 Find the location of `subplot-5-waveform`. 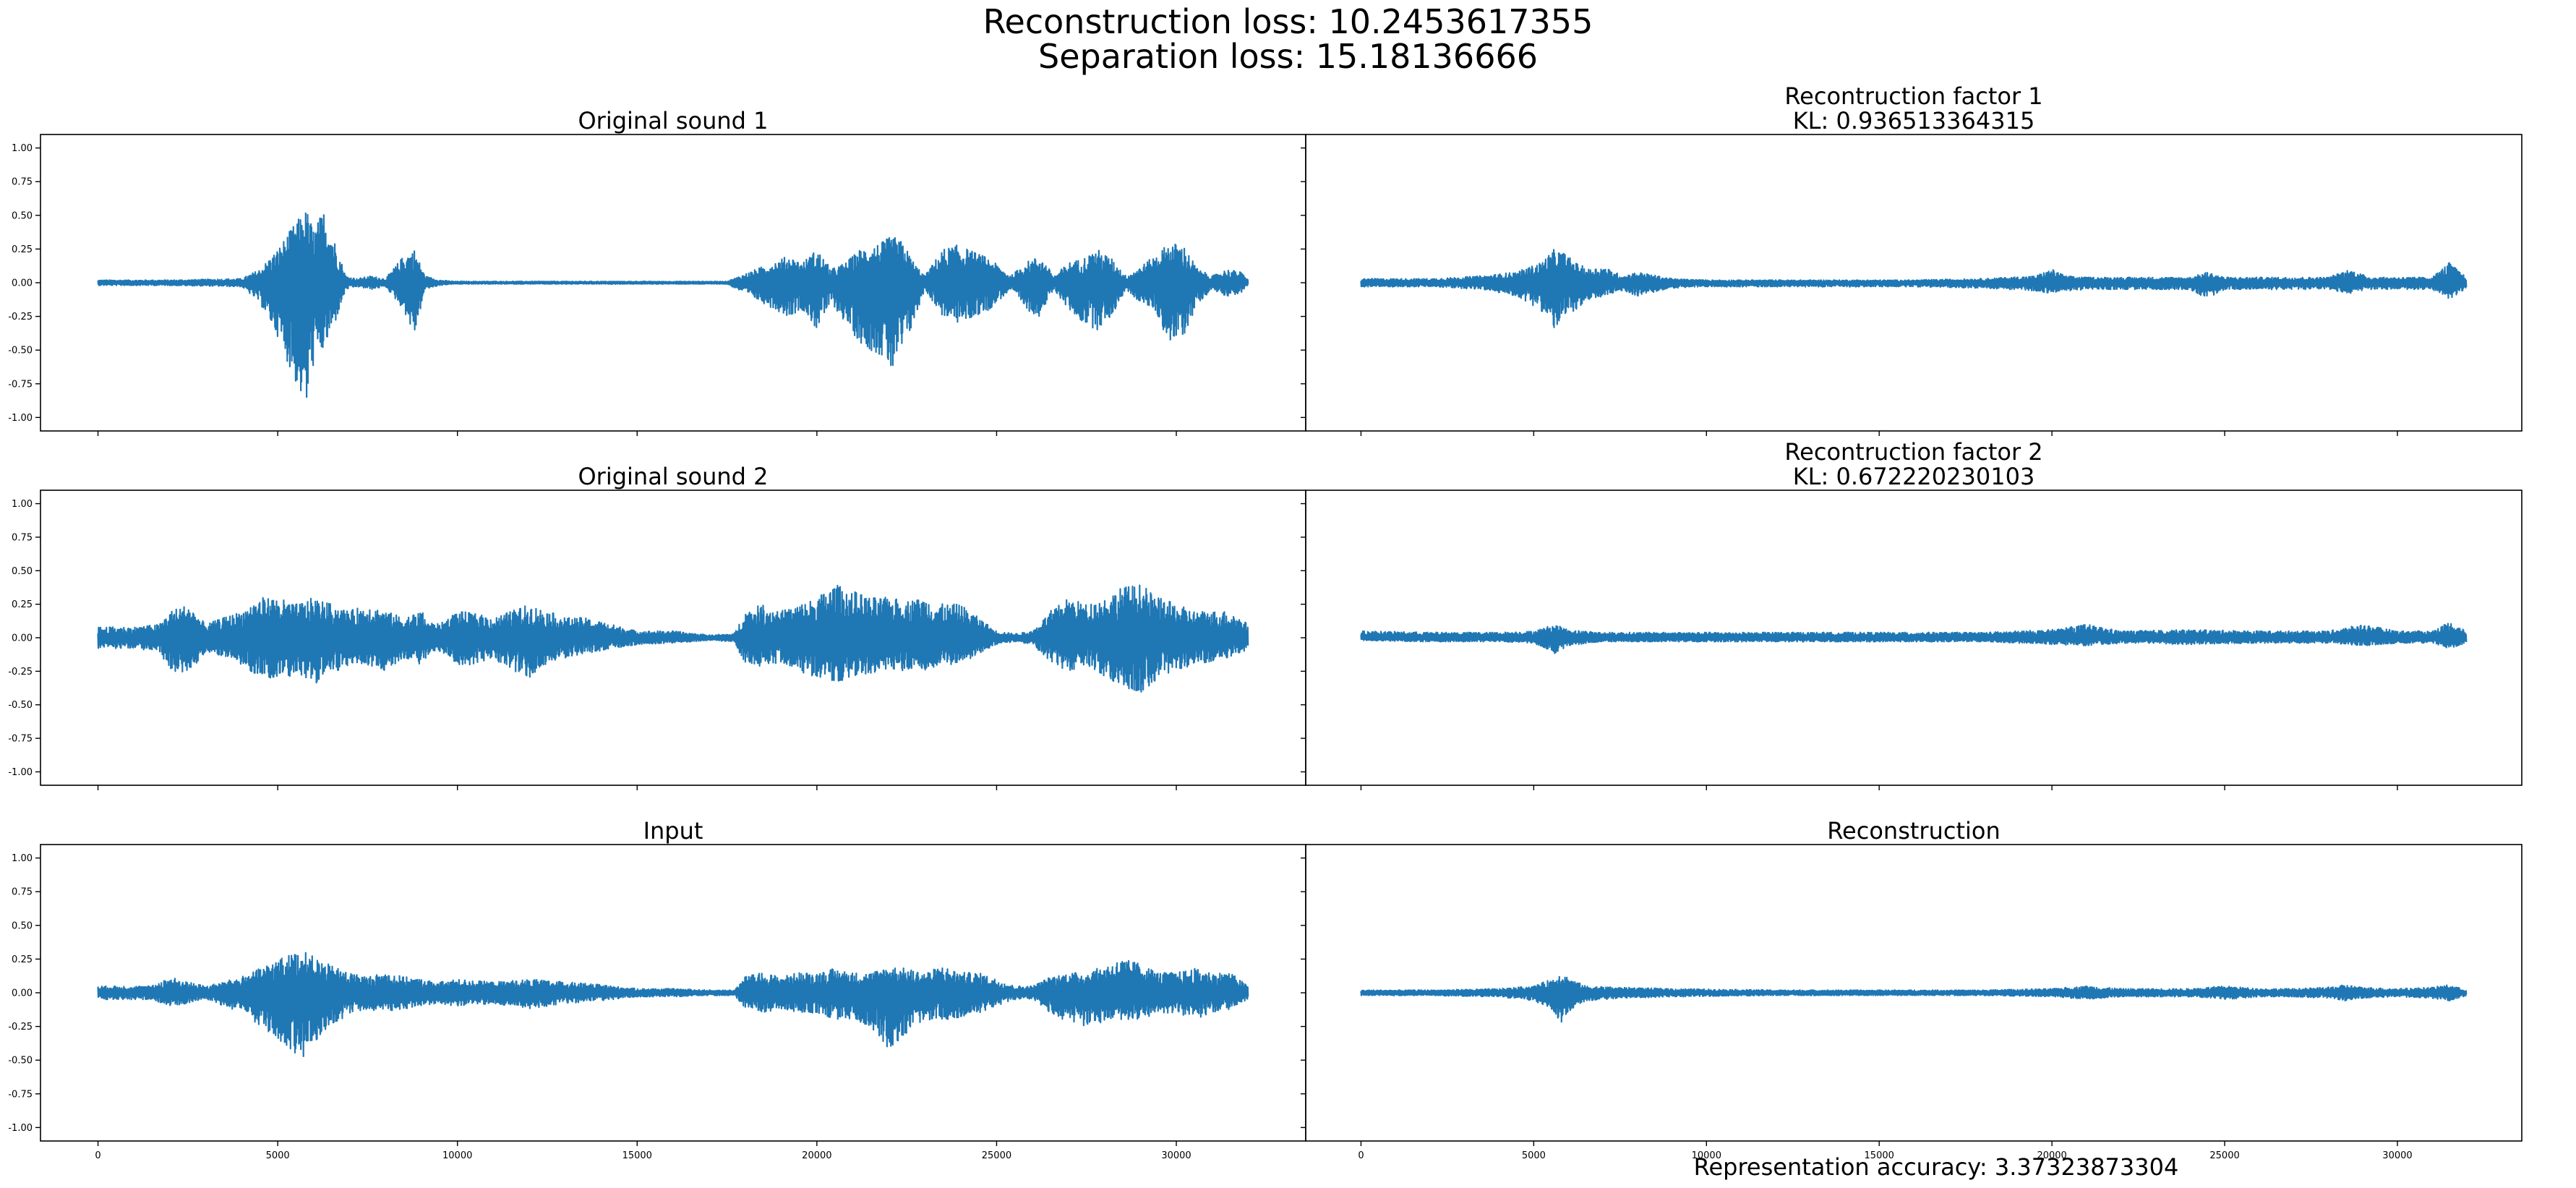

subplot-5-waveform is located at coordinates (673, 1005).